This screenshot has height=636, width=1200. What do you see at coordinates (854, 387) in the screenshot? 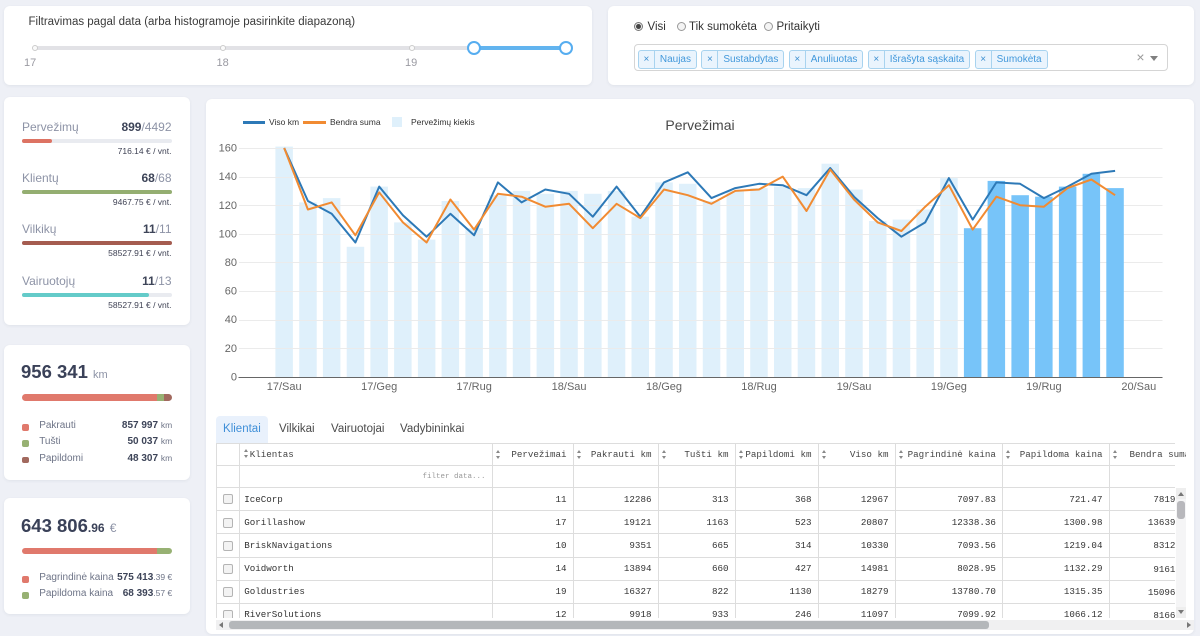
I see `svg-text: 19/Sau` at bounding box center [854, 387].